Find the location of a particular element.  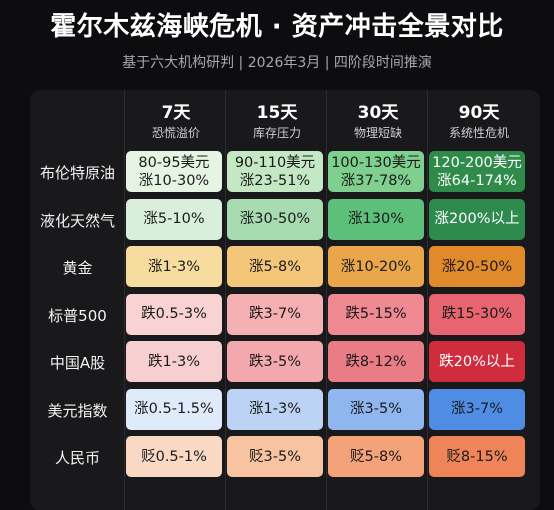

column-header: 7天恐慌溢价 is located at coordinates (176, 118).